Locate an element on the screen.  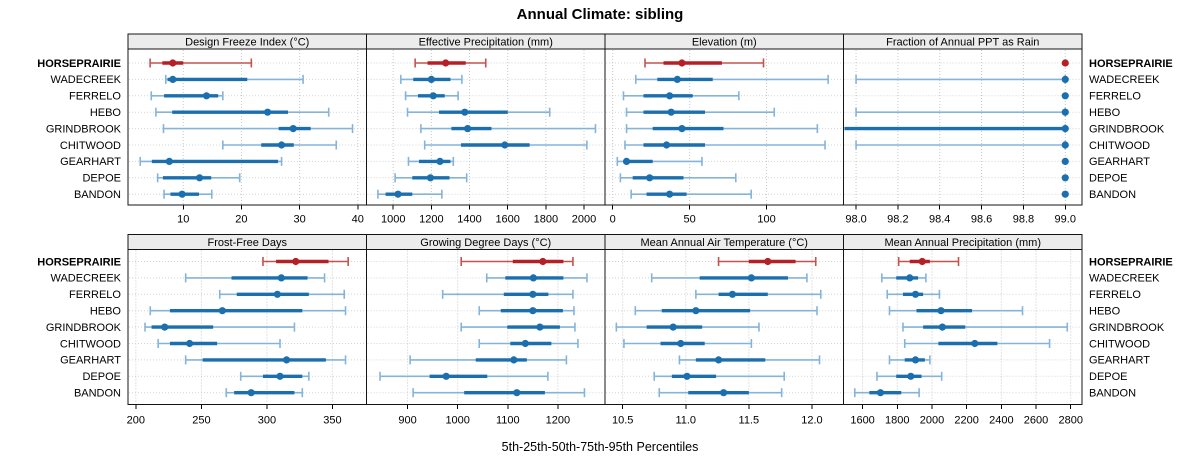
axis-tick-label: 11.0 is located at coordinates (685, 421).